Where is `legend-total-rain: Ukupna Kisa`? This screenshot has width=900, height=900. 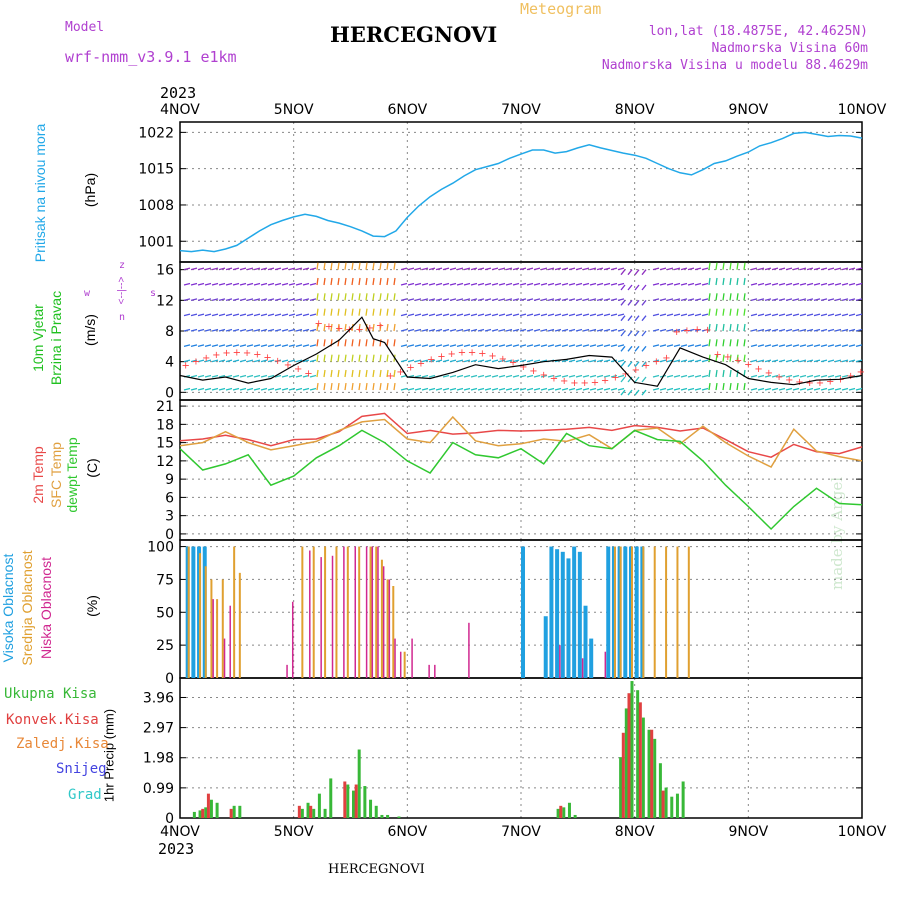 legend-total-rain: Ukupna Kisa is located at coordinates (50, 694).